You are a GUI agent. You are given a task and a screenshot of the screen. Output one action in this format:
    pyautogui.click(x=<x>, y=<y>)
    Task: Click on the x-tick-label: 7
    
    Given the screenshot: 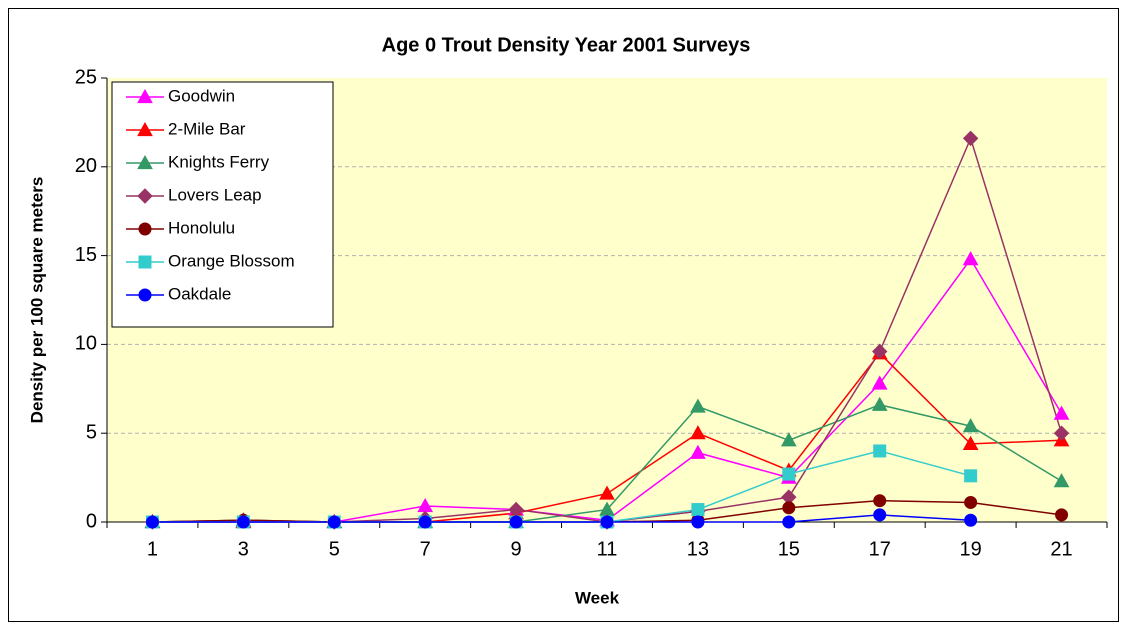 What is the action you would take?
    pyautogui.click(x=425, y=549)
    